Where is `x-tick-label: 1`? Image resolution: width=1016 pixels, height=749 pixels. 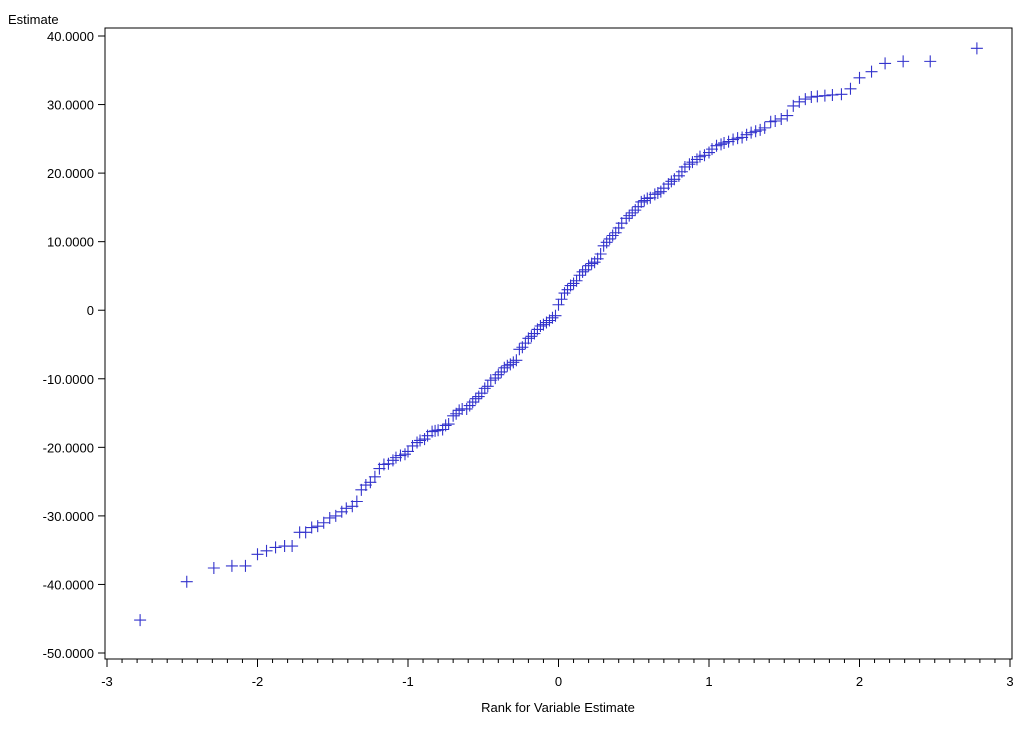 x-tick-label: 1 is located at coordinates (708, 681).